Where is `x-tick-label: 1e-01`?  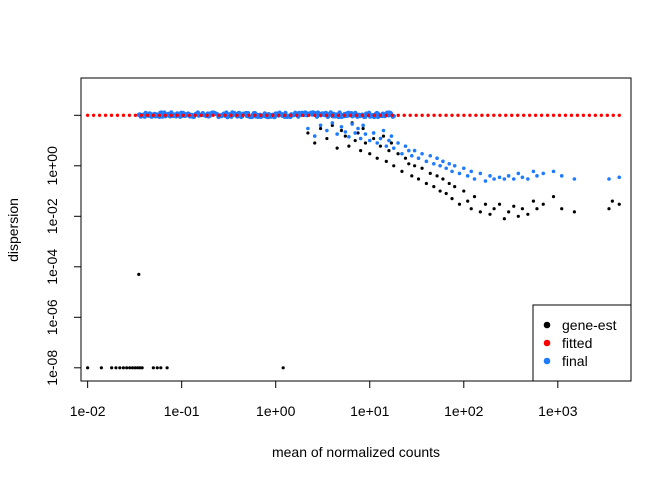 x-tick-label: 1e-01 is located at coordinates (182, 411).